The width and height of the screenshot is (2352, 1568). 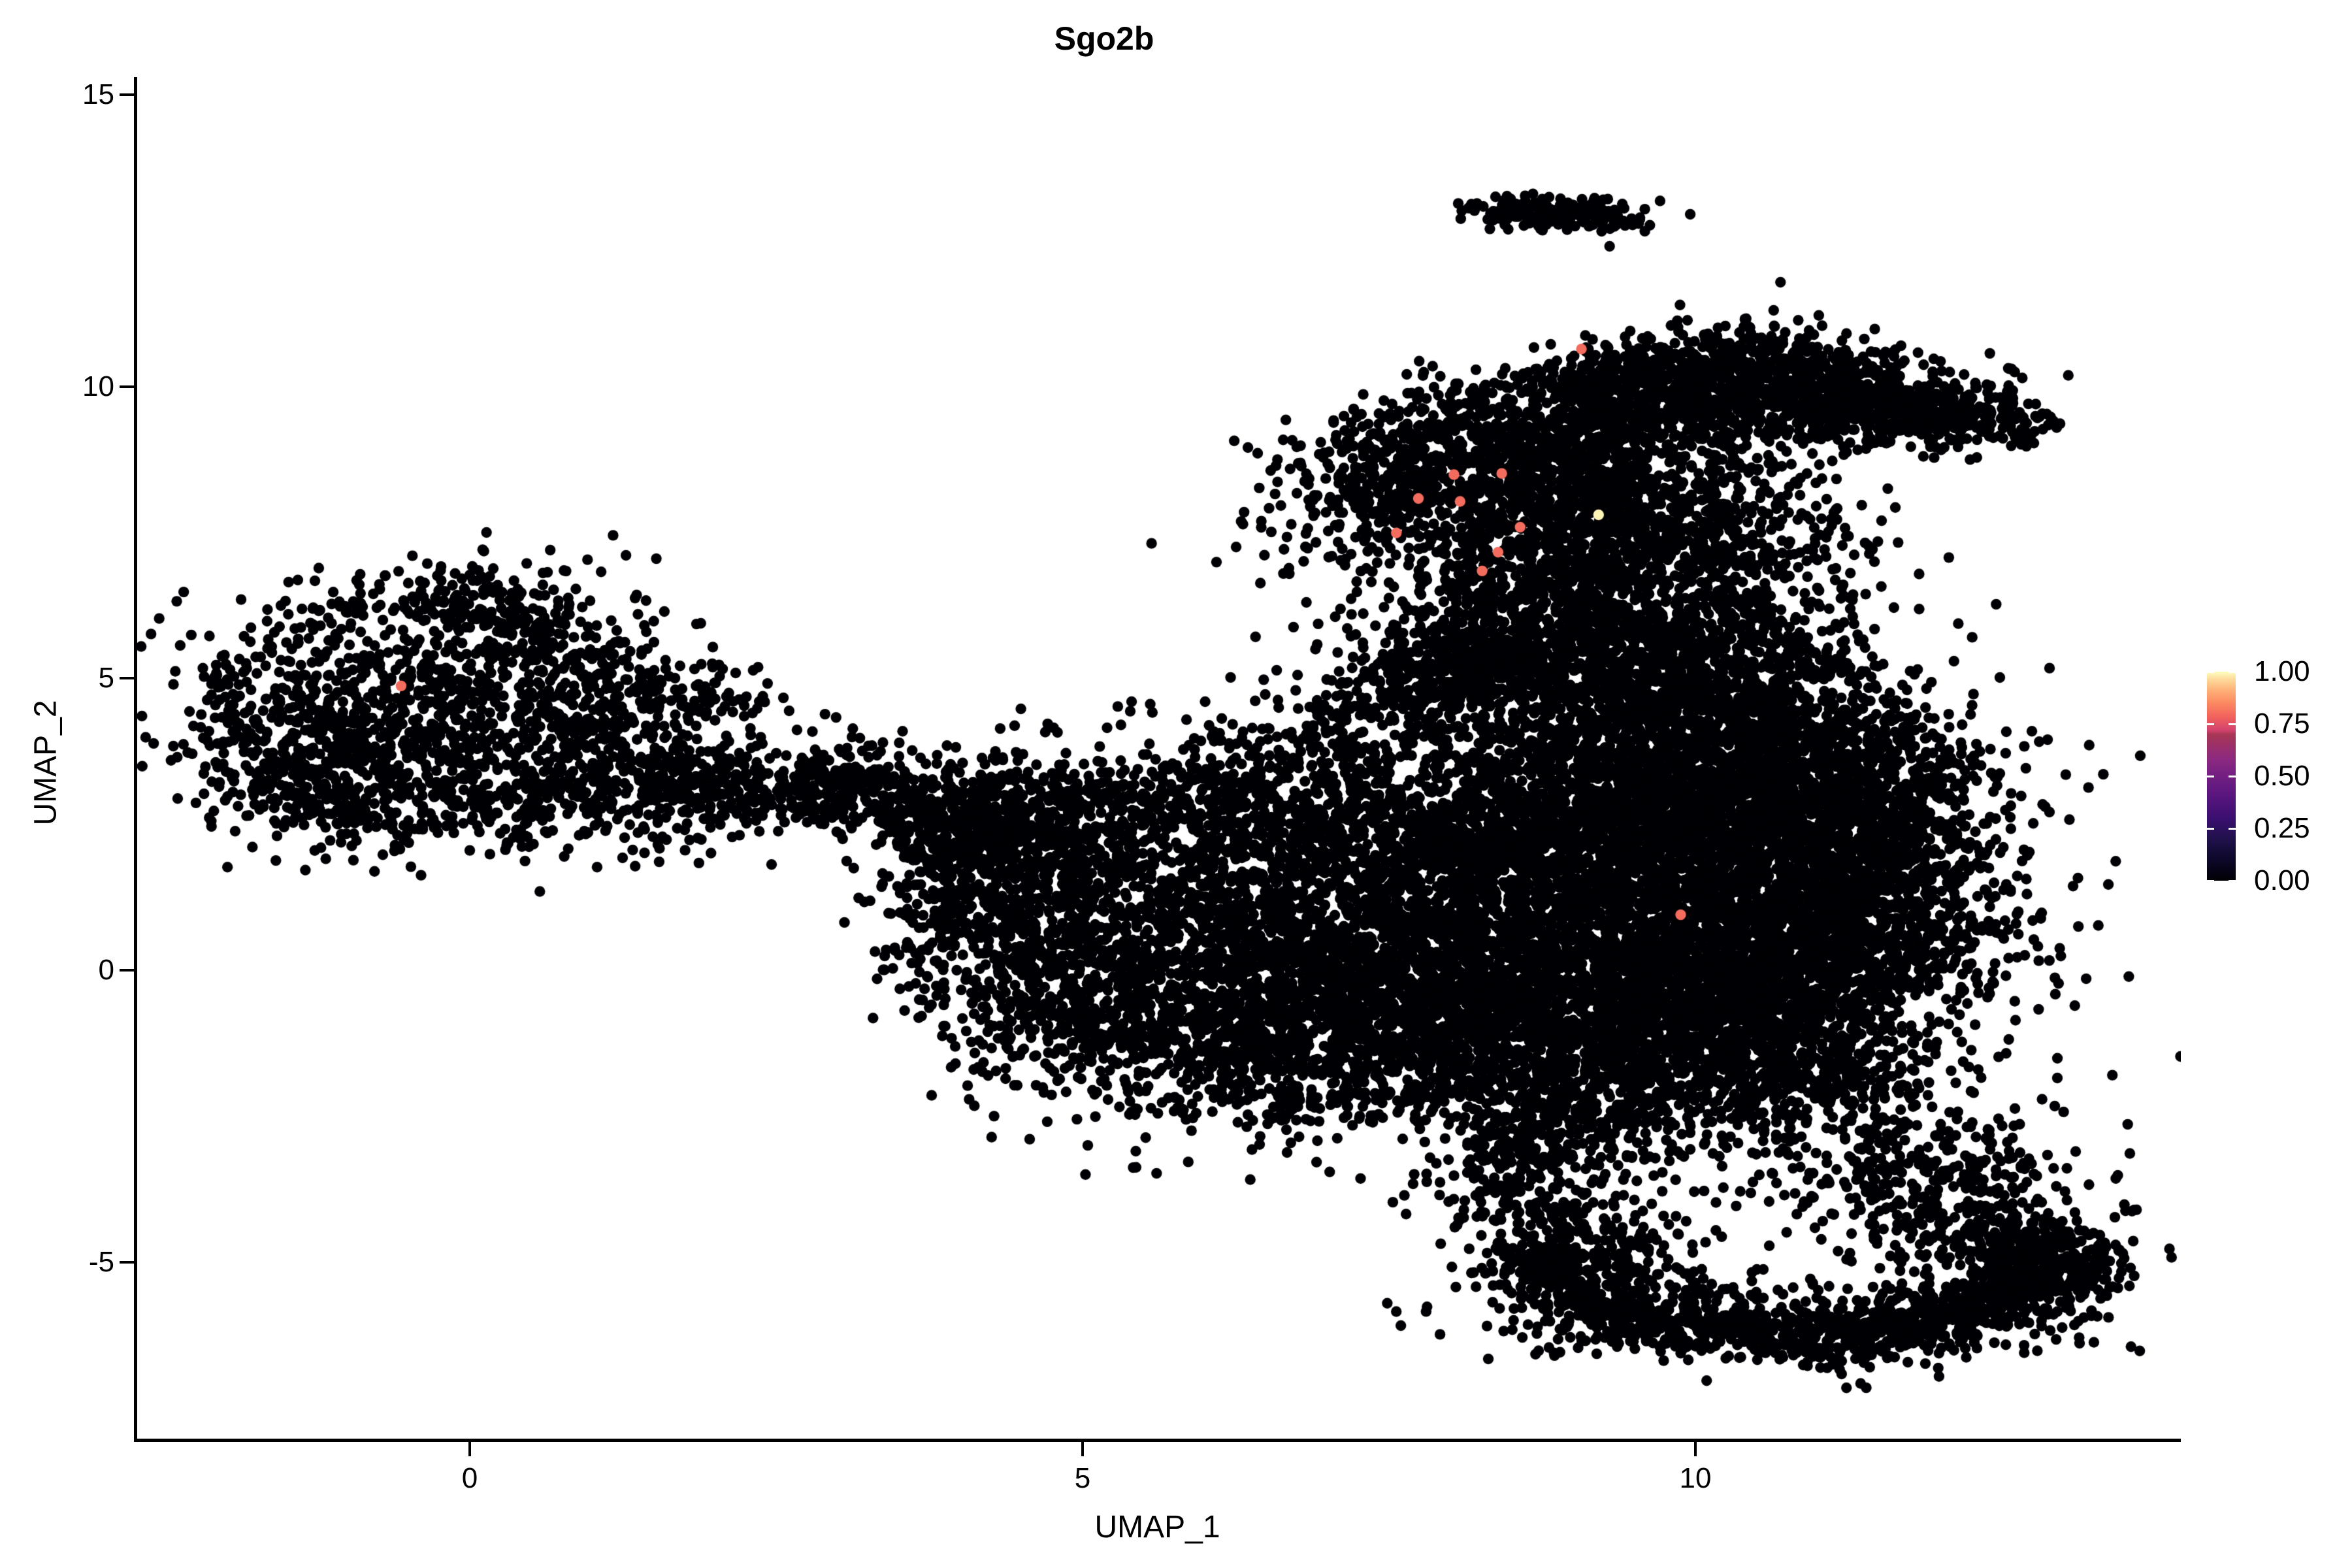 I want to click on y-axis-tick-label: 10, so click(x=98, y=386).